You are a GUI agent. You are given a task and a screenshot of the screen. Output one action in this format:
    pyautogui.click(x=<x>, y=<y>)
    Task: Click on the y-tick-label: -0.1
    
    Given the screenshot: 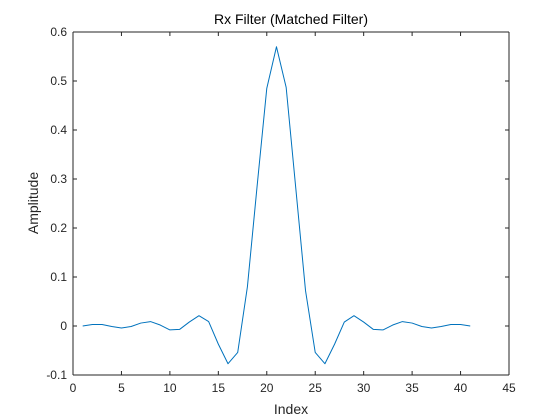 What is the action you would take?
    pyautogui.click(x=56, y=375)
    